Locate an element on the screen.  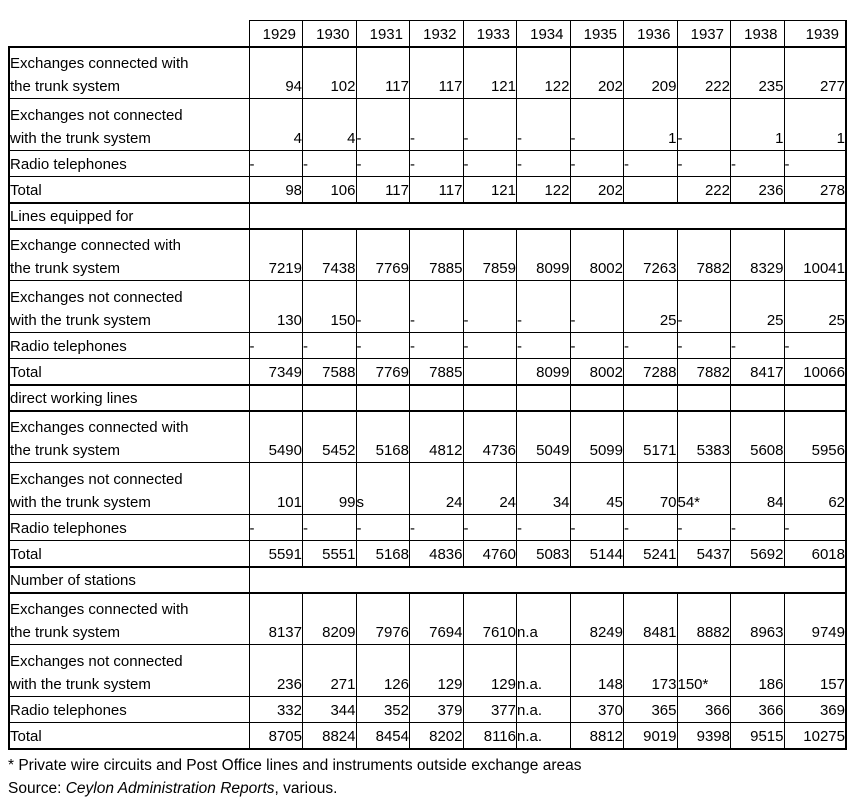
value-cell: 98 is located at coordinates (275, 189).